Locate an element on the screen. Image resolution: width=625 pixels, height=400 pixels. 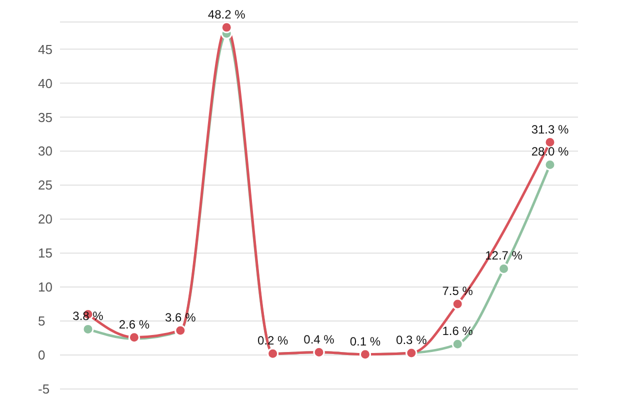
y-tick-label: 45 is located at coordinates (45, 49).